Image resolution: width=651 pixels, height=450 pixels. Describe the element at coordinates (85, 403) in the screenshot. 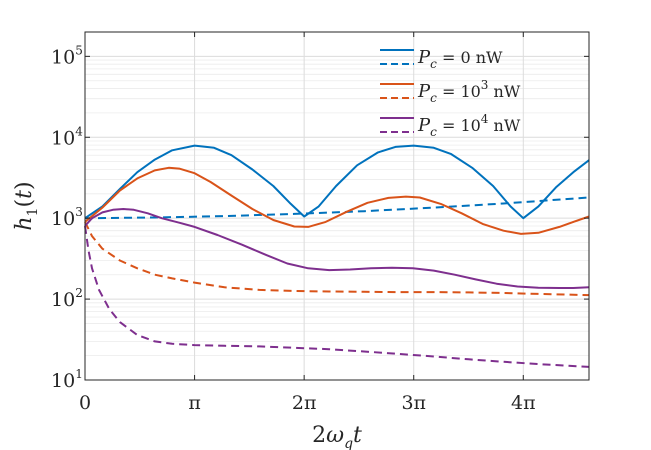

I see `x-tick-label: 0` at that location.